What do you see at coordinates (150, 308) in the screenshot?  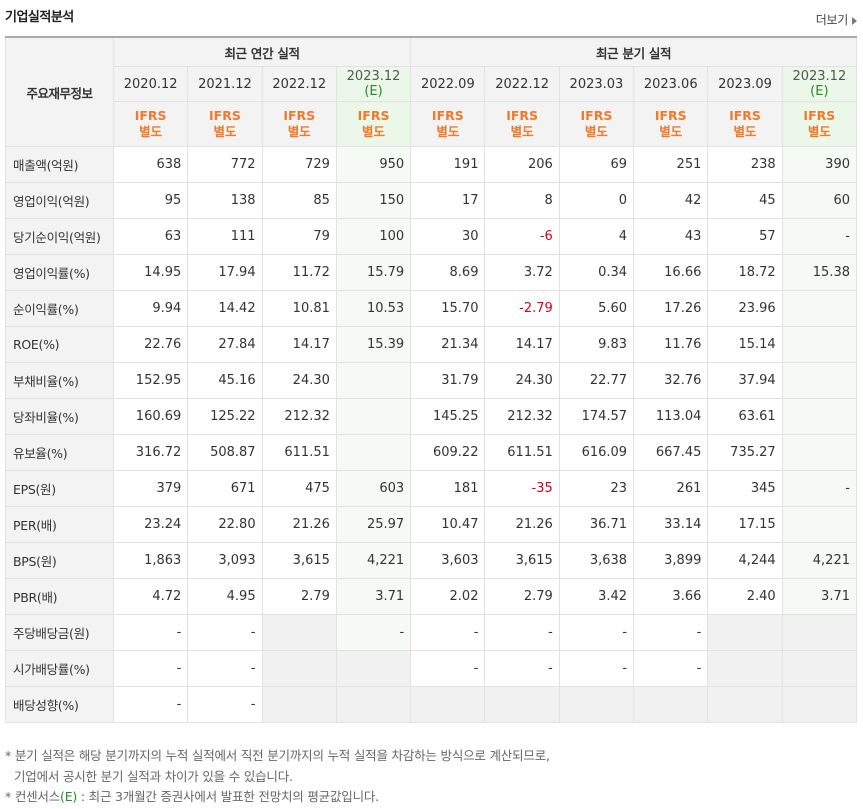 I see `table-cell: 9.94` at bounding box center [150, 308].